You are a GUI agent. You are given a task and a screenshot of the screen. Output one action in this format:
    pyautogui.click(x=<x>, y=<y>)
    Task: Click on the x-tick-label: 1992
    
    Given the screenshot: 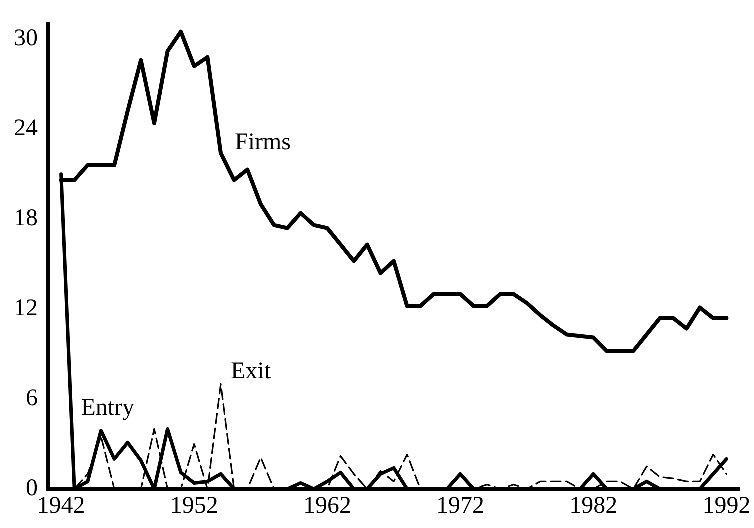 What is the action you would take?
    pyautogui.click(x=726, y=505)
    